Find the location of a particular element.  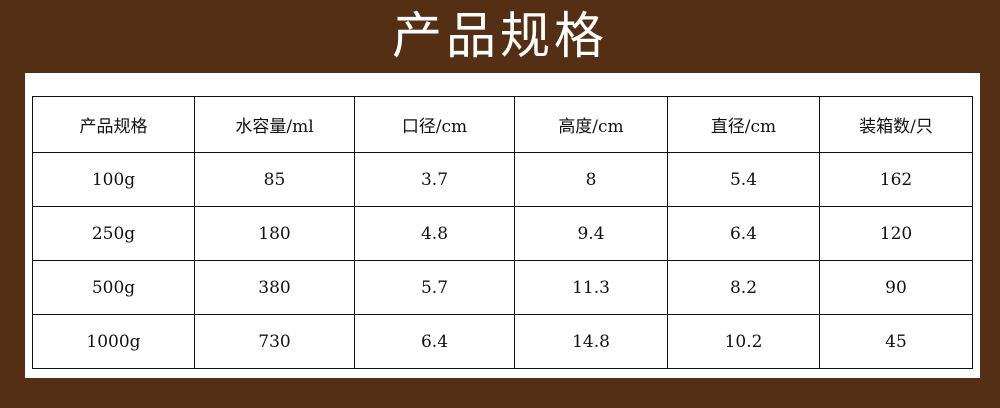

table-header-row: 产品规格 水容量/ml 口径/cm 高度/cm 直径/cm 装箱数/只 is located at coordinates (502, 124).